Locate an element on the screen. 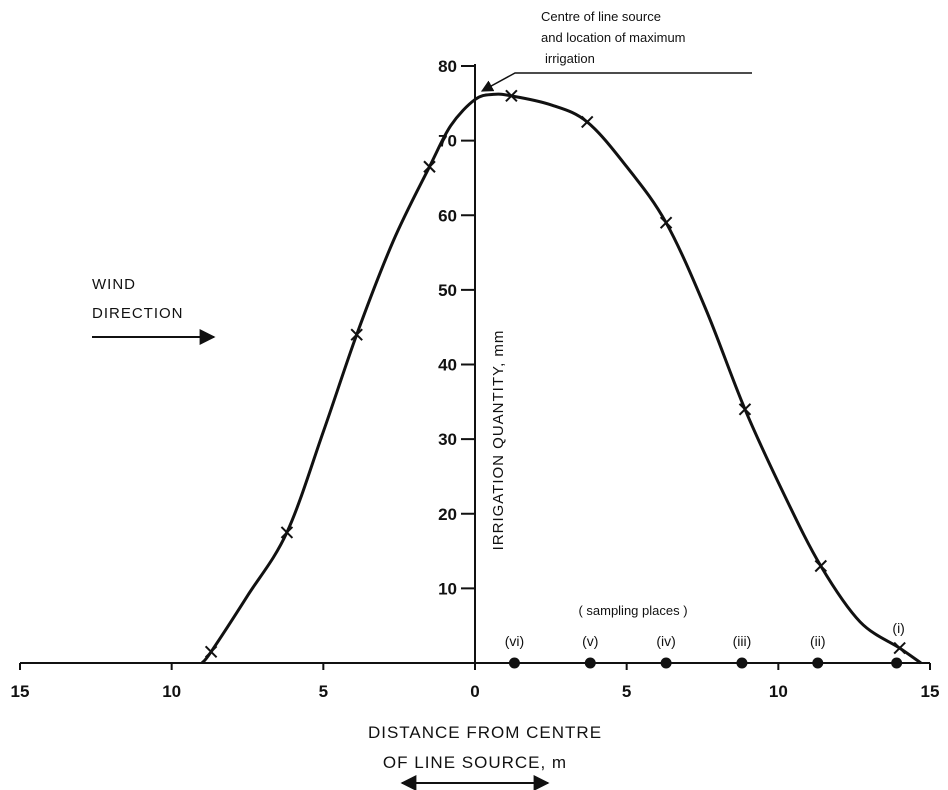 This screenshot has height=790, width=948. y-axis-label: IRRIGATION QUANTITY, mm is located at coordinates (498, 440).